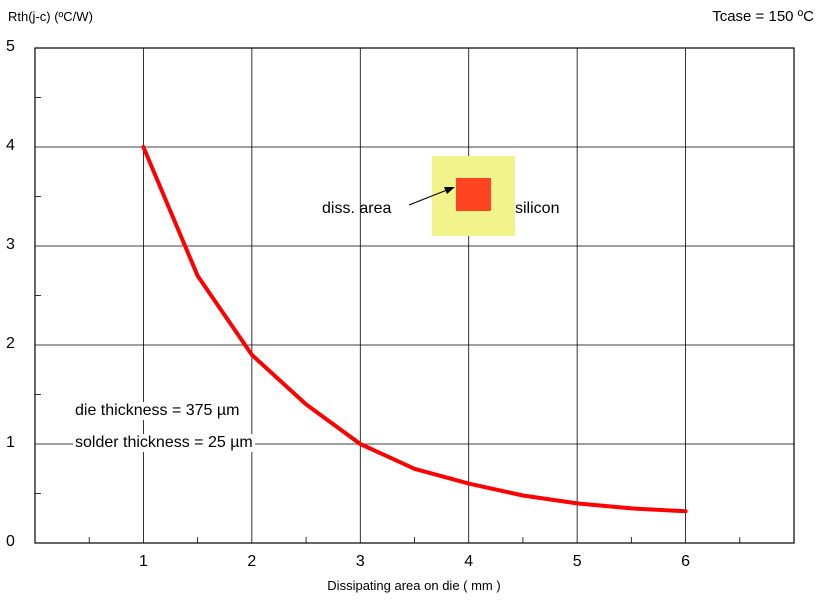 This screenshot has height=601, width=822. I want to click on inset-diss-area-label: diss. area, so click(357, 208).